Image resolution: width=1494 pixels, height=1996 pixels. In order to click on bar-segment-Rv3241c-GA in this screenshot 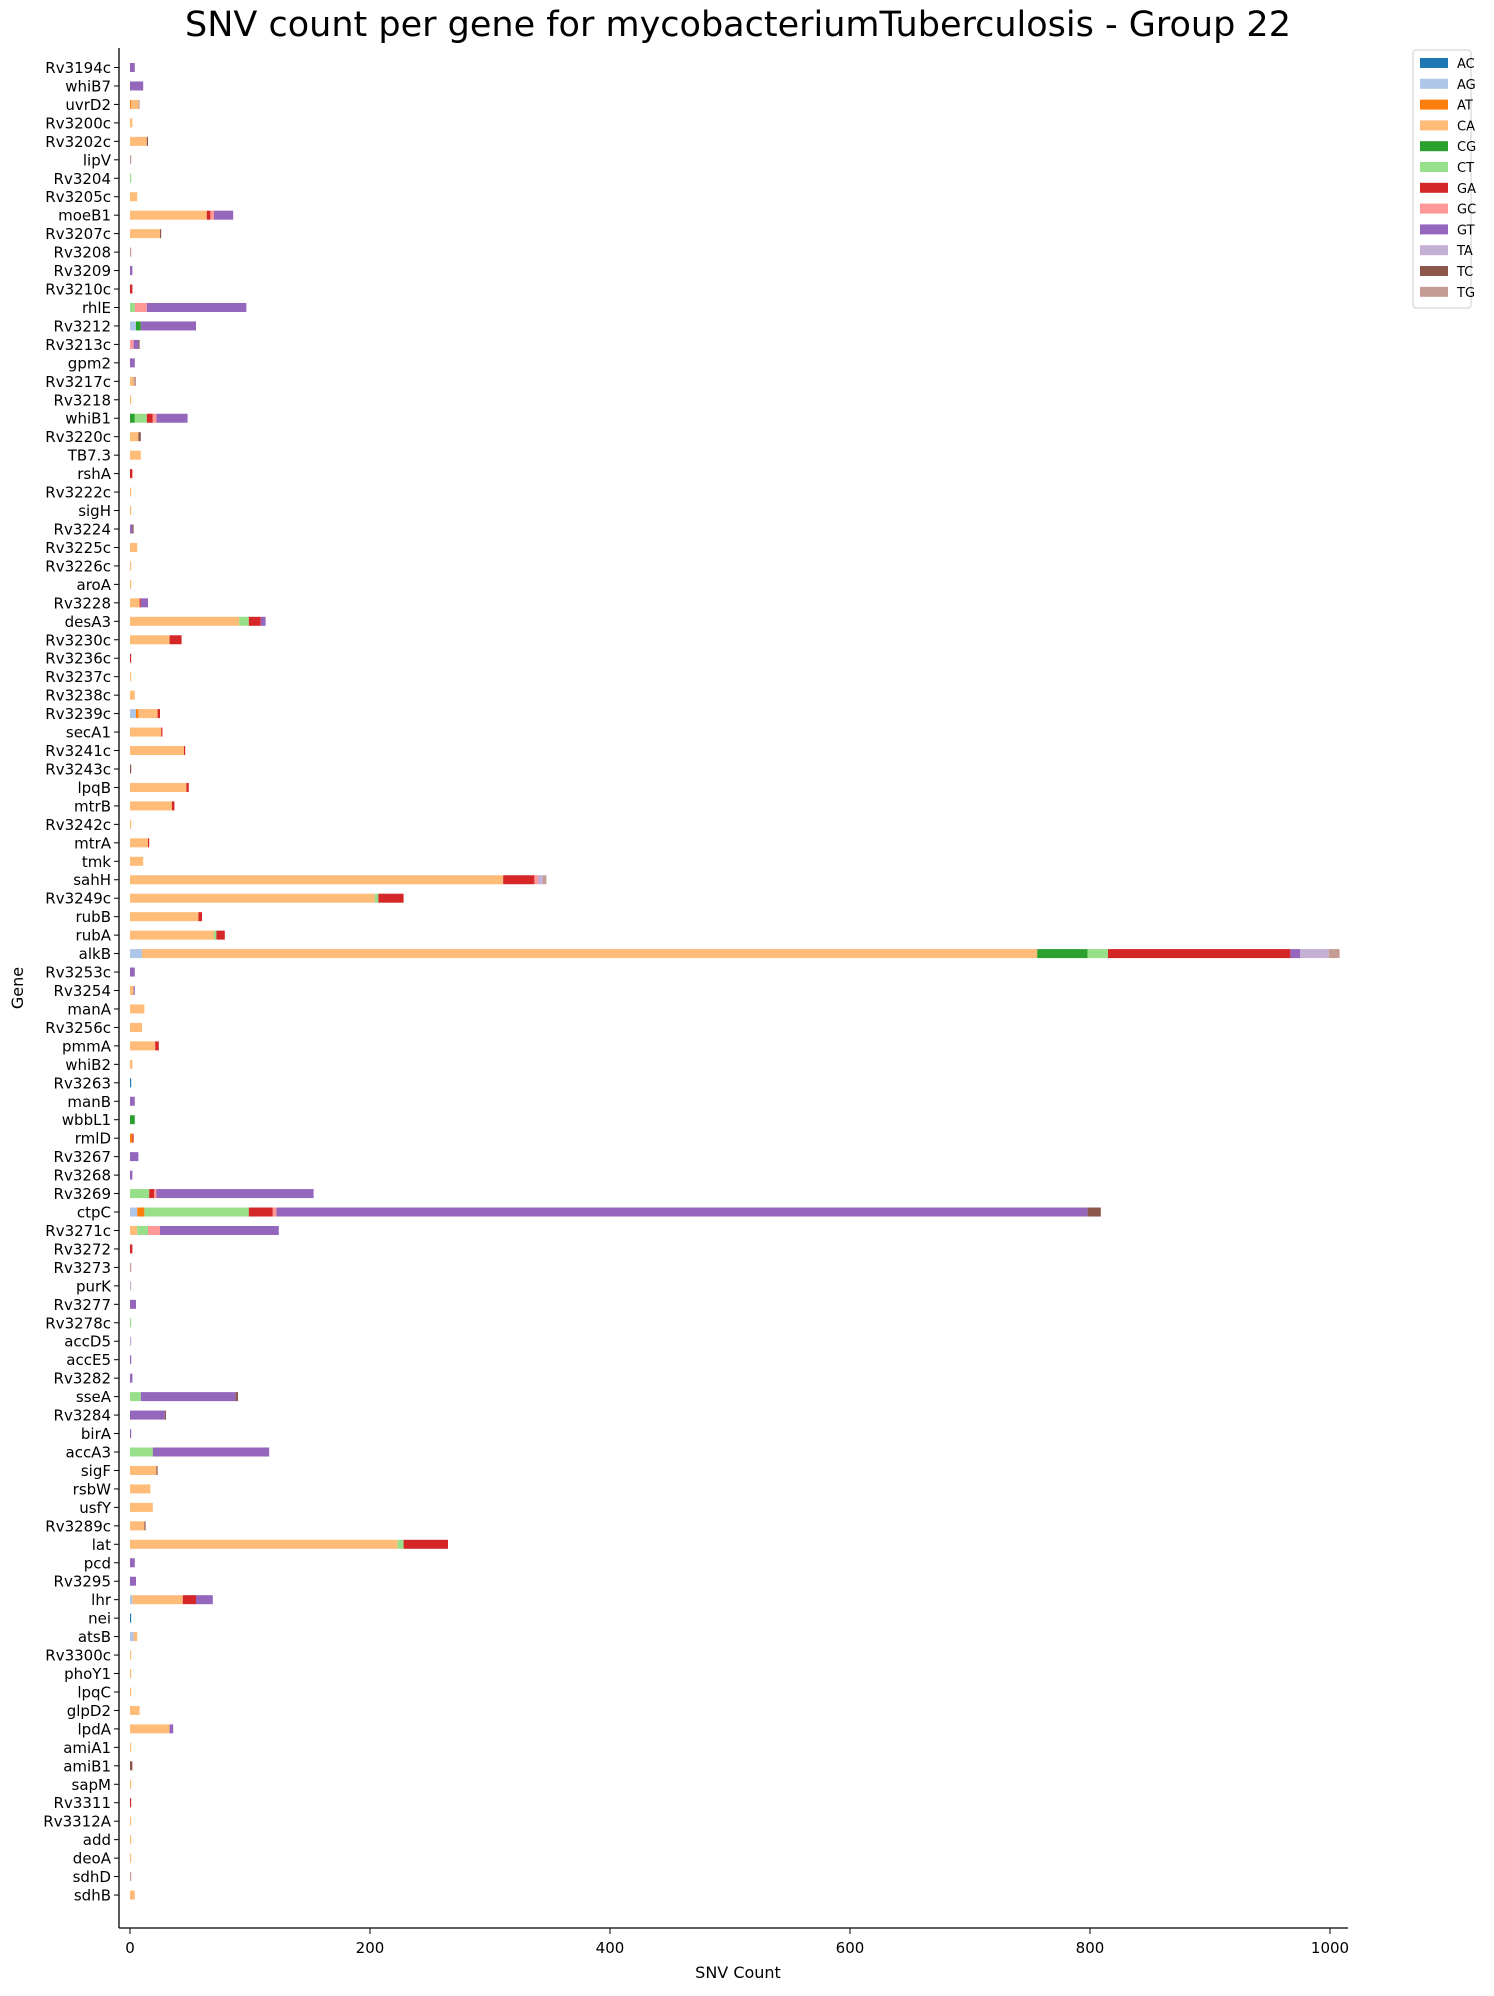, I will do `click(185, 751)`.